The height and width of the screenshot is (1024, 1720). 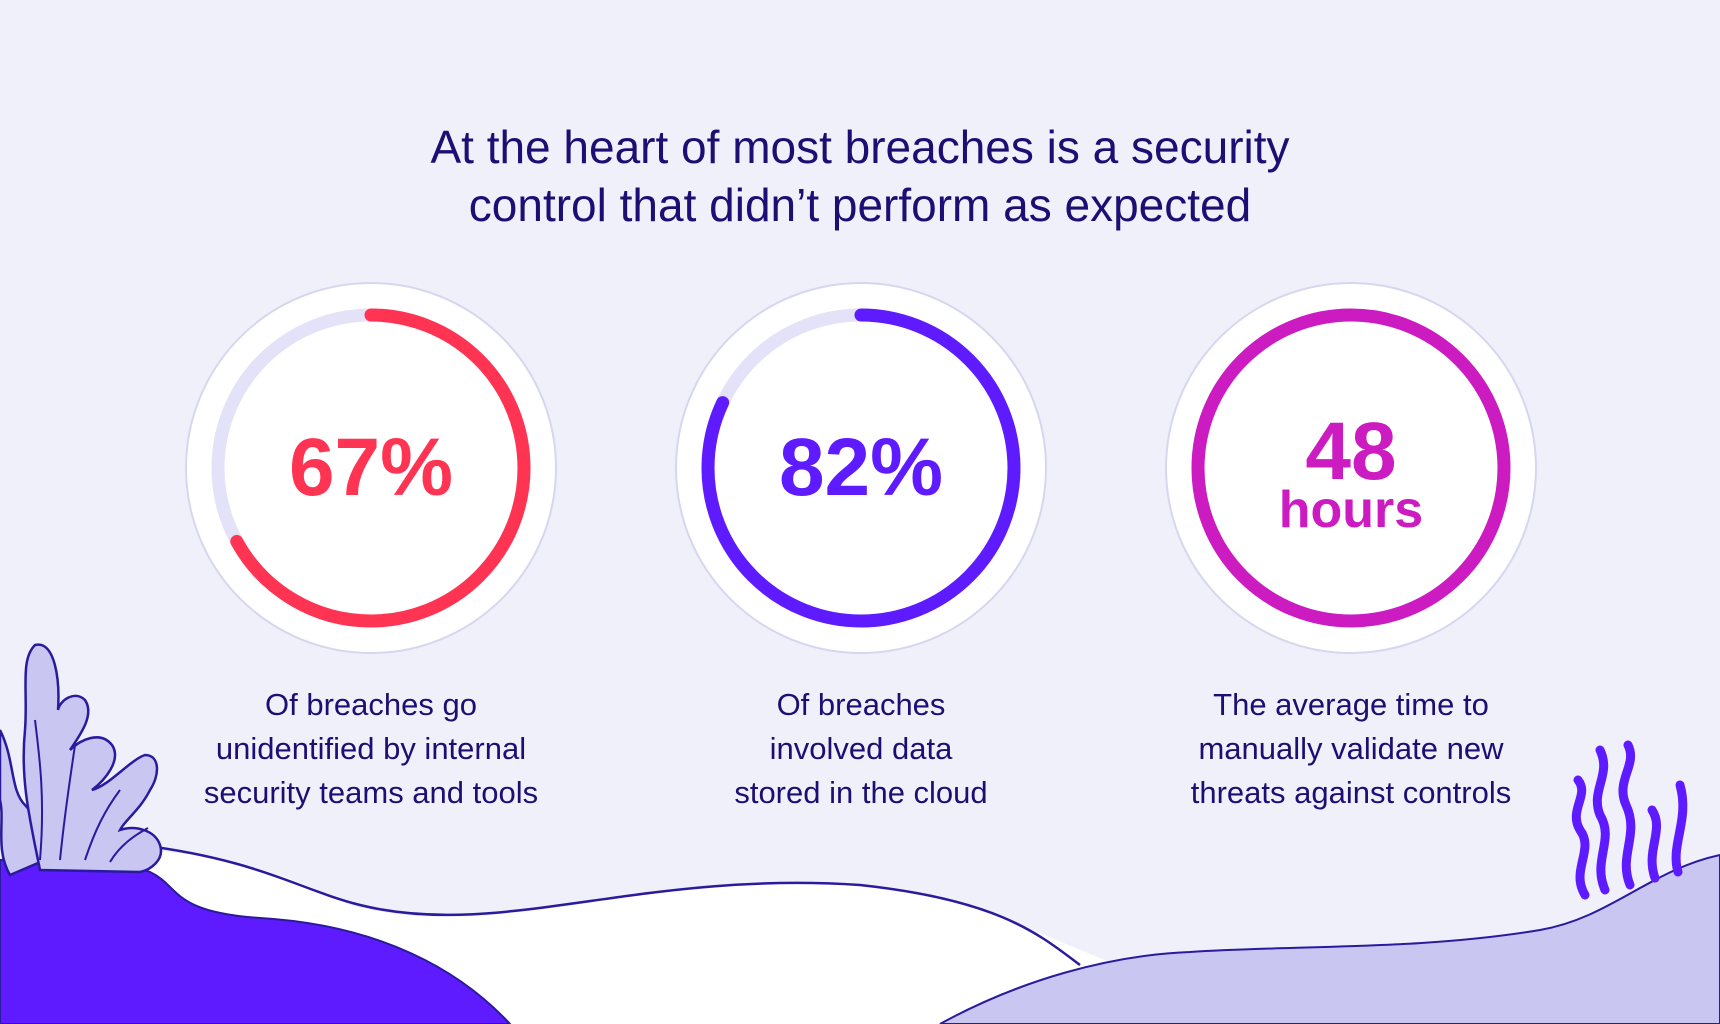 What do you see at coordinates (861, 792) in the screenshot?
I see `caption-line: stored in the cloud` at bounding box center [861, 792].